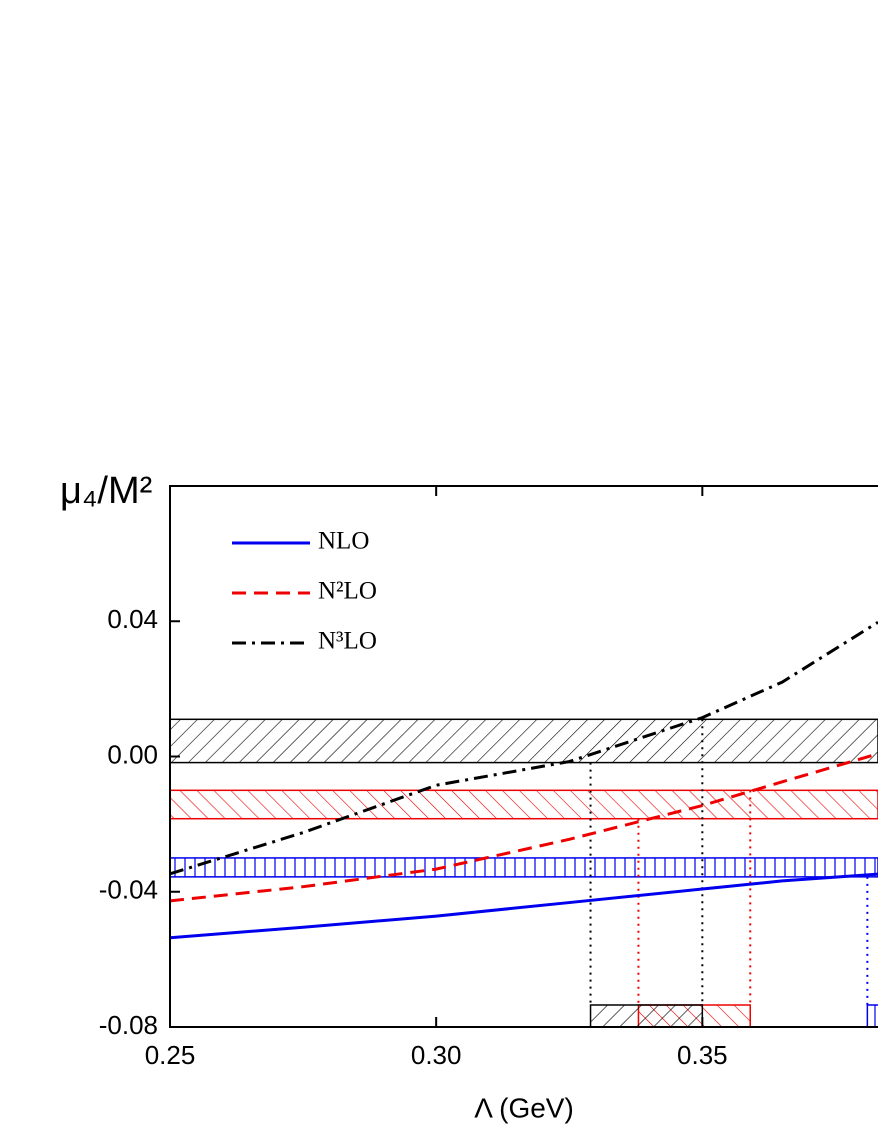  Describe the element at coordinates (436, 1055) in the screenshot. I see `x-tick-label: 0.30` at that location.